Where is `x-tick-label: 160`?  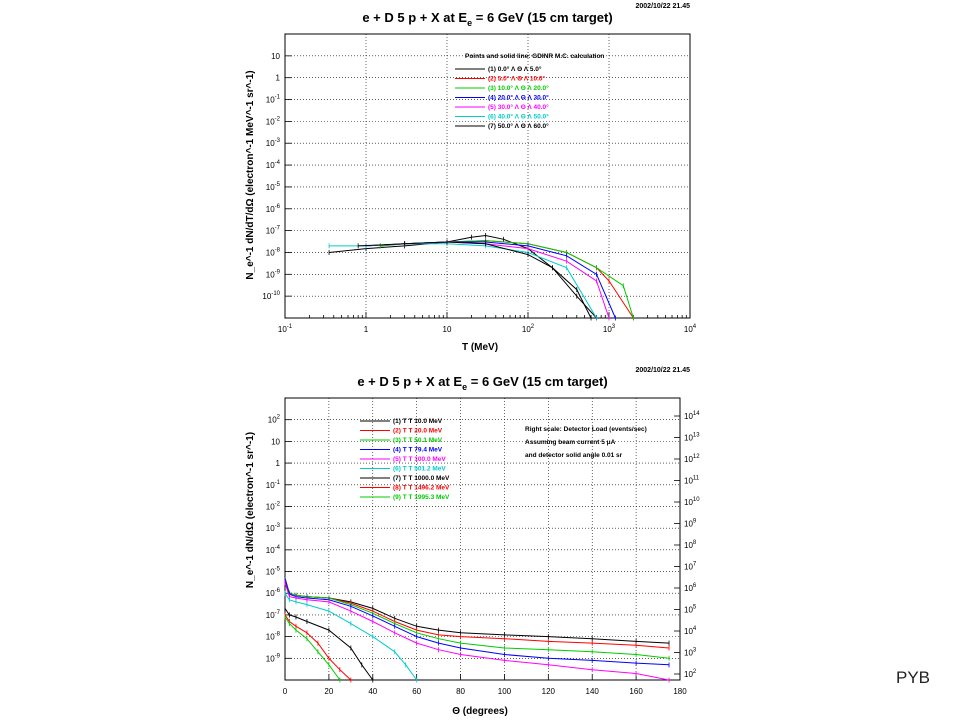
x-tick-label: 160 is located at coordinates (636, 691).